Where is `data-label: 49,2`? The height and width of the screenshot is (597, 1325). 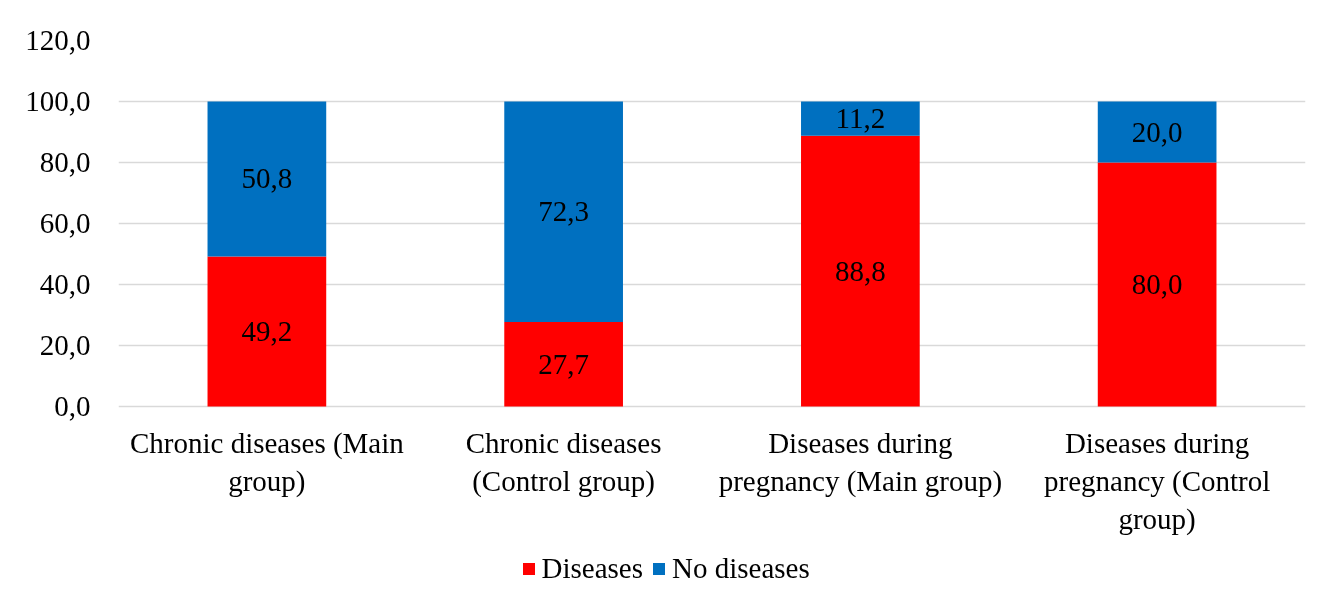 data-label: 49,2 is located at coordinates (267, 330).